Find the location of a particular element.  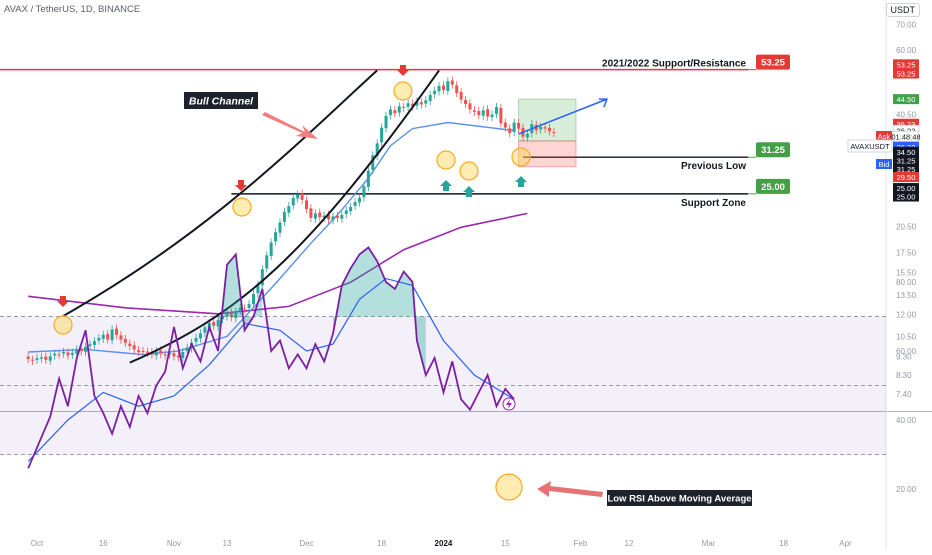

price-tick-label: 13.50 is located at coordinates (906, 295).